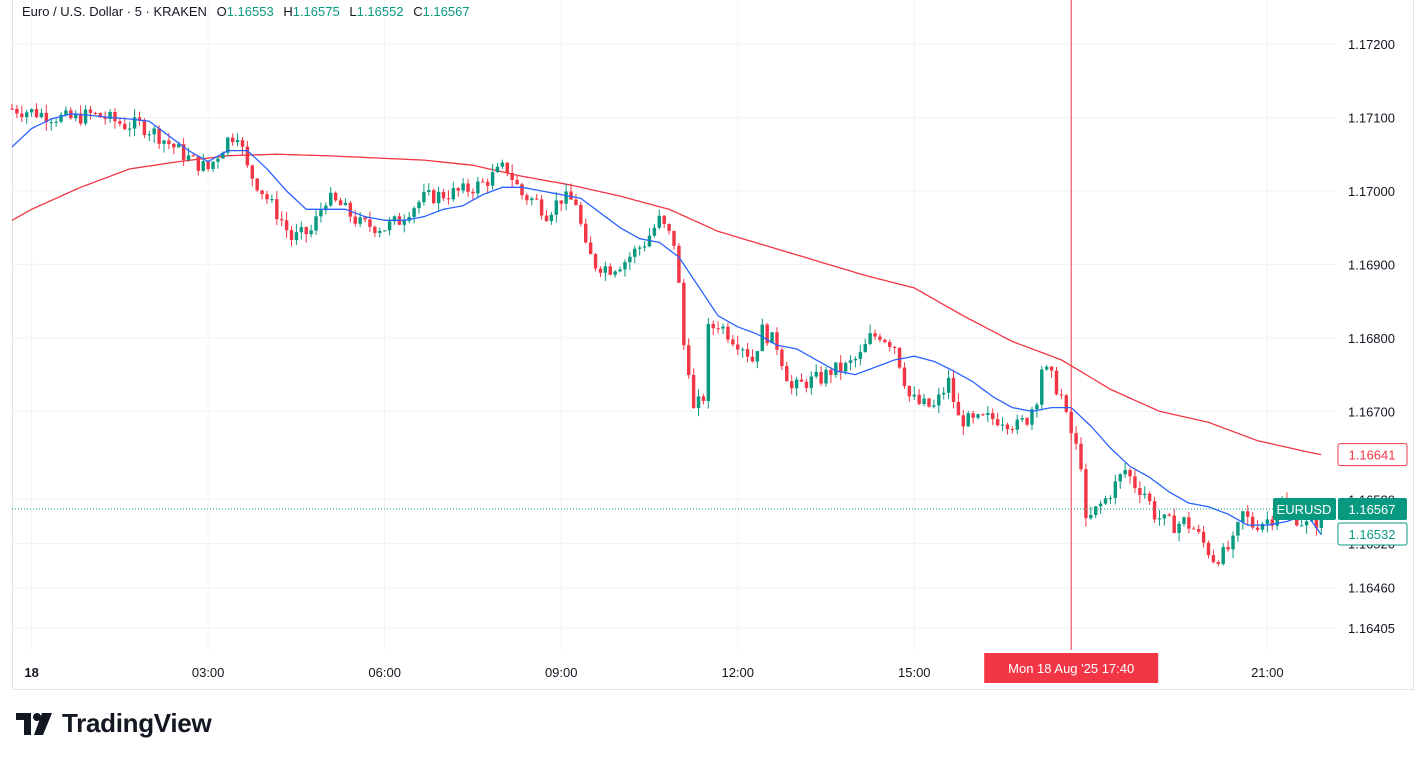  What do you see at coordinates (1371, 118) in the screenshot?
I see `price-tick-label: 1.17100` at bounding box center [1371, 118].